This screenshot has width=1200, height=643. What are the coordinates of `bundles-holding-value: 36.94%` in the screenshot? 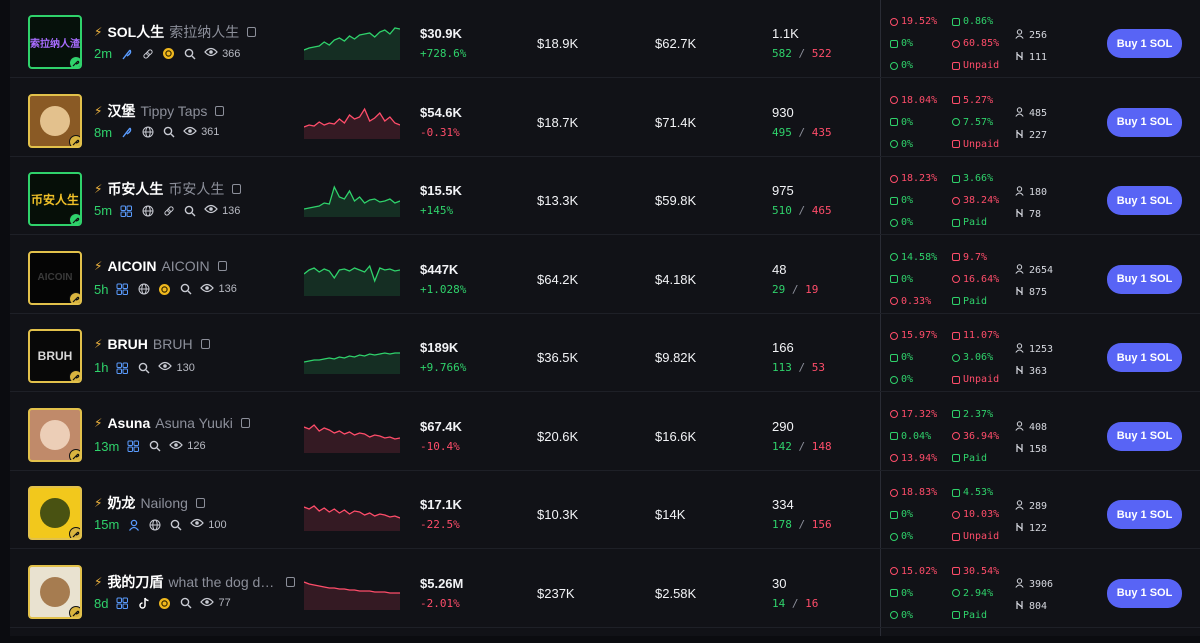 It's located at (981, 436).